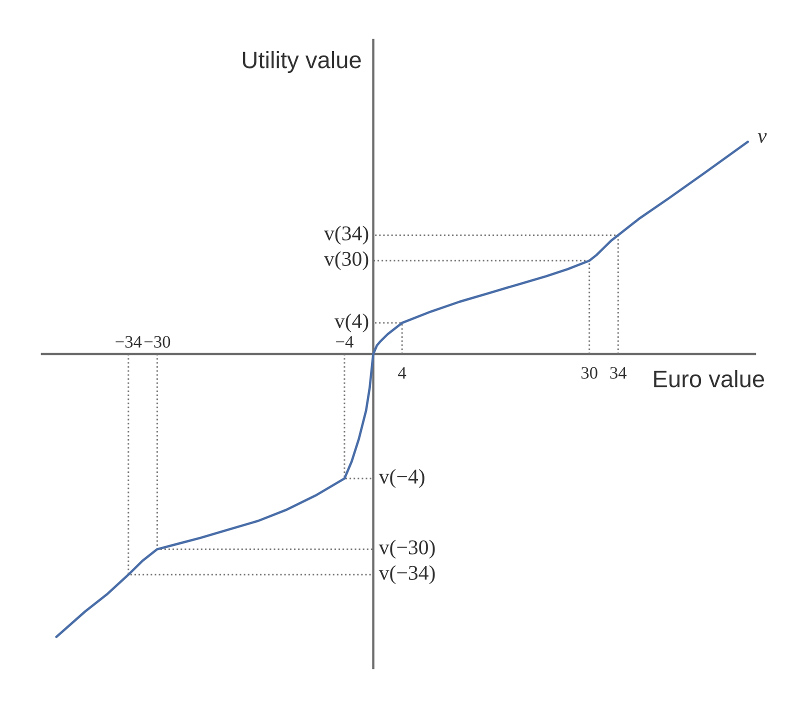  I want to click on y-axis-title: Utility value, so click(301, 61).